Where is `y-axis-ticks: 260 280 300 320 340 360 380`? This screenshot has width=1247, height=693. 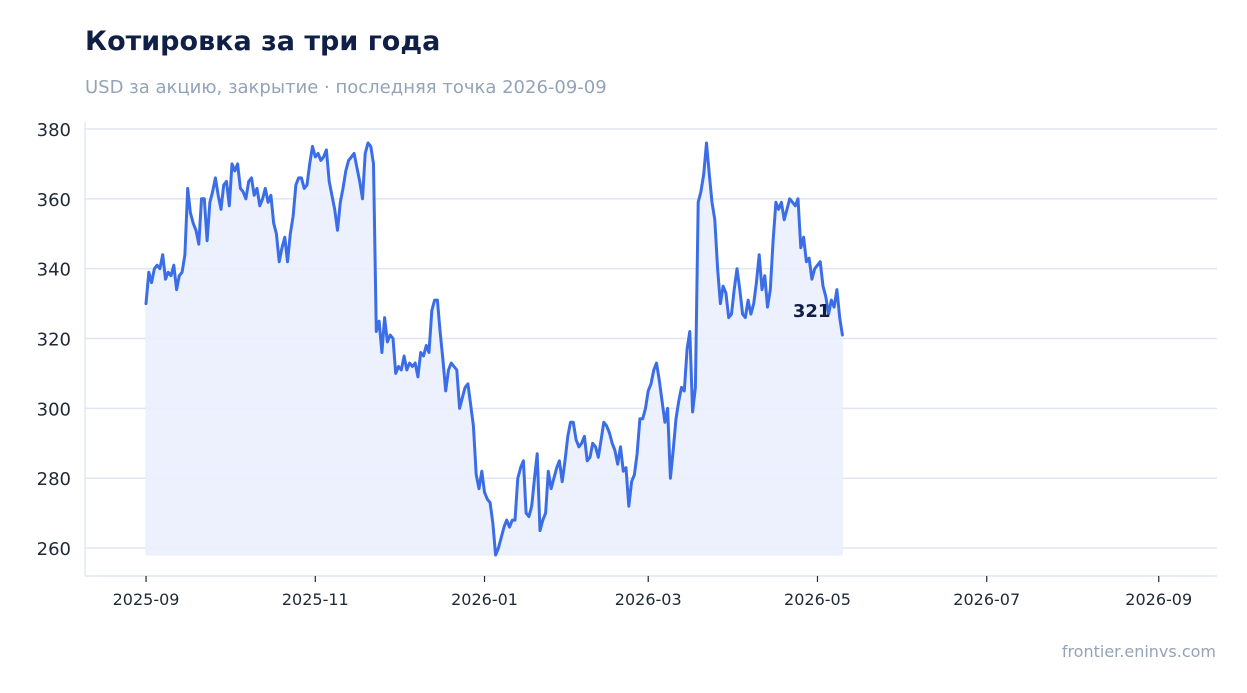
y-axis-ticks: 260 280 300 320 340 360 380 is located at coordinates (54, 340).